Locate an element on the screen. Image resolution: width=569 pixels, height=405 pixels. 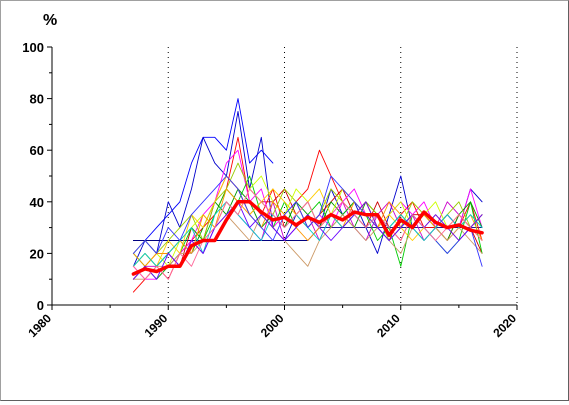
y-tick-label-80: 80 is located at coordinates (37, 99).